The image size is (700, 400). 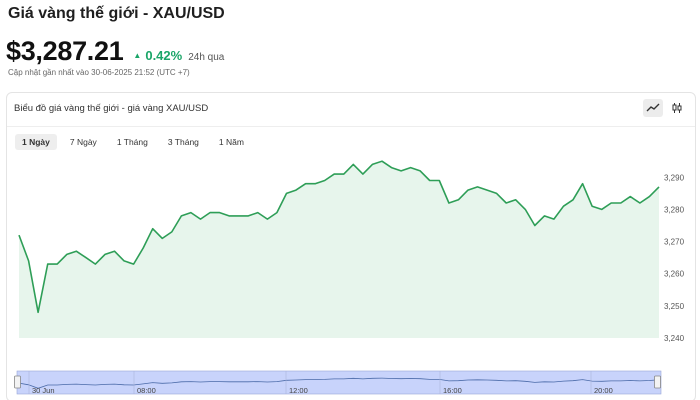 I want to click on range-tab-1m: 1 Tháng, so click(x=132, y=142).